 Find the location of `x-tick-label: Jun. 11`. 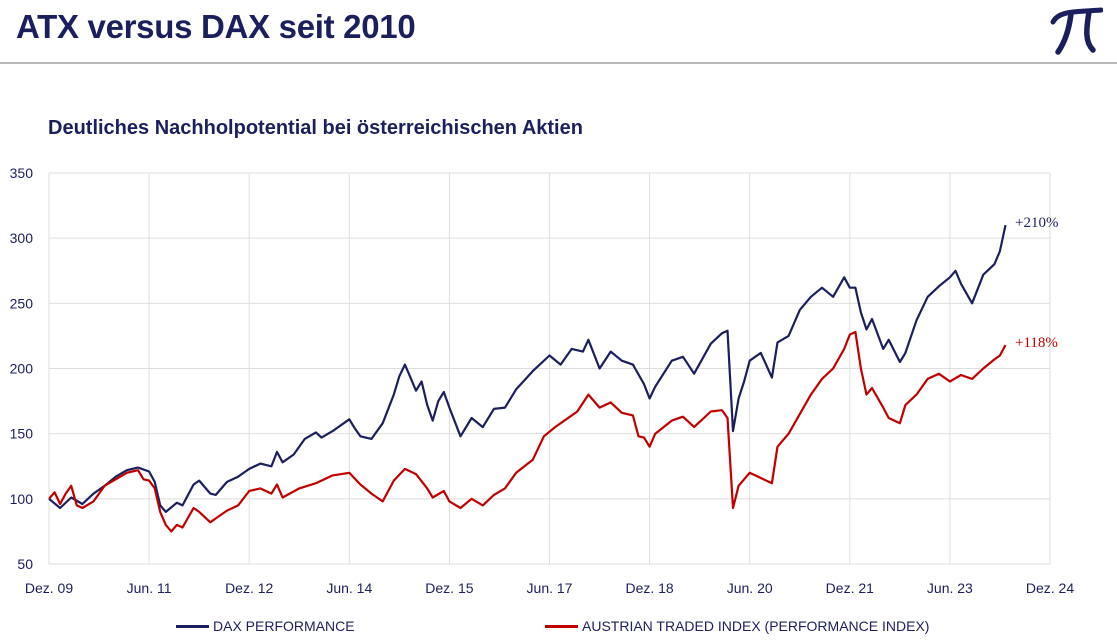

x-tick-label: Jun. 11 is located at coordinates (149, 588).